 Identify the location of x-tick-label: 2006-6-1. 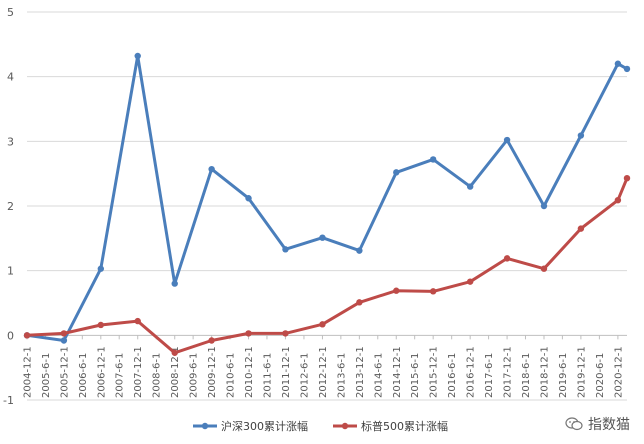
(83, 375).